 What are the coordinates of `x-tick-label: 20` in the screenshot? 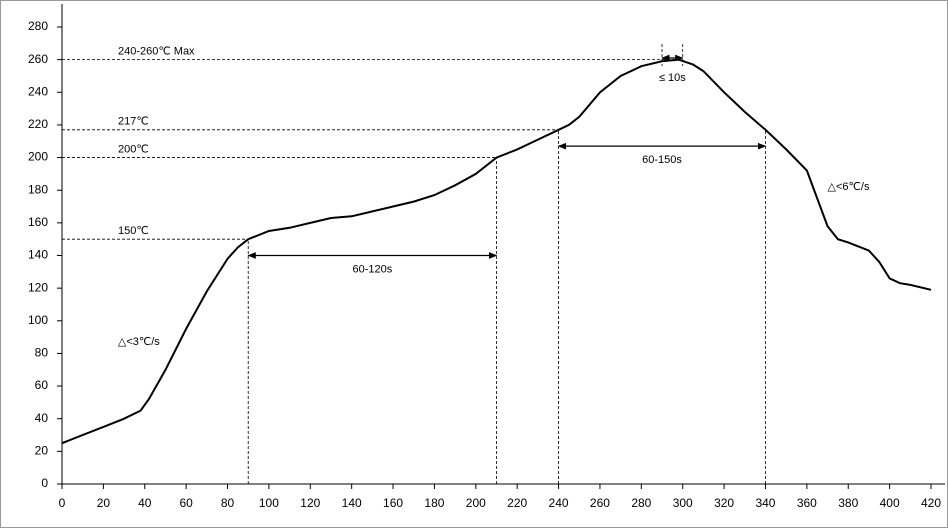 It's located at (104, 503).